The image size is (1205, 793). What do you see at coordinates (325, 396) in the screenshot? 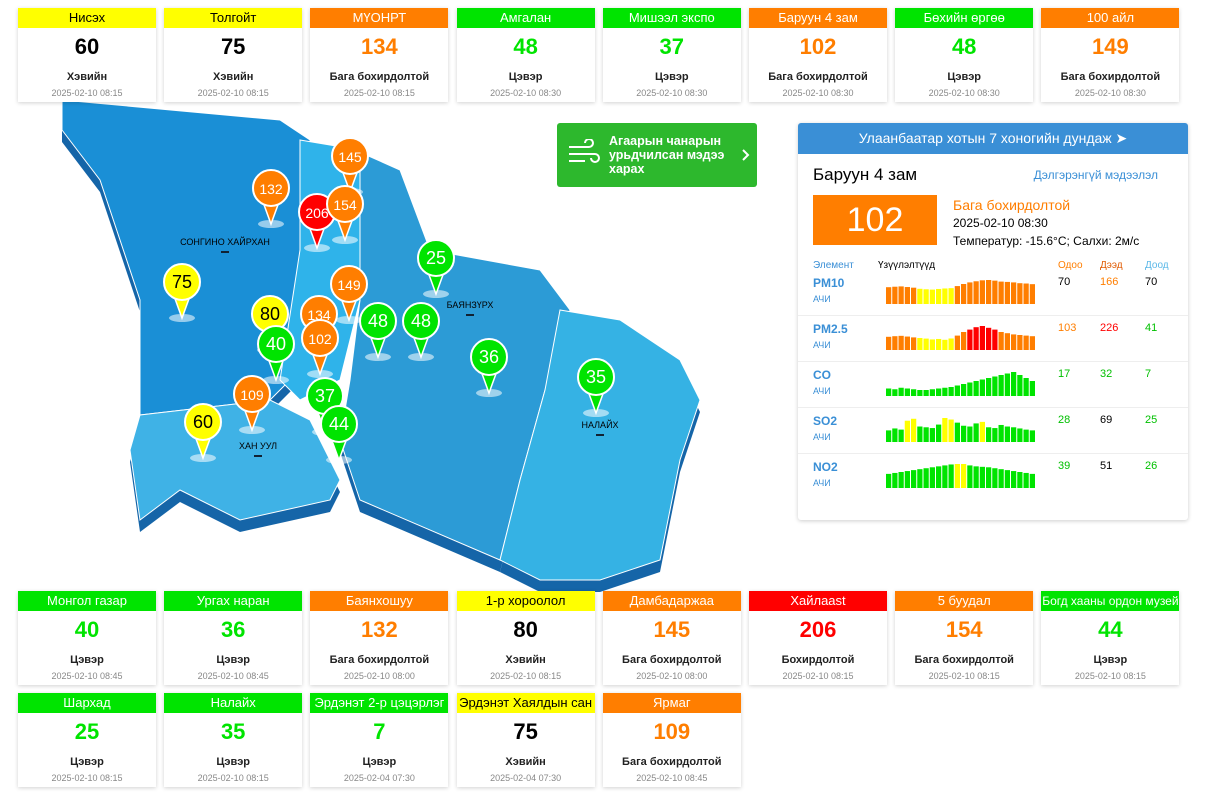
I see `pin-value: 37` at bounding box center [325, 396].